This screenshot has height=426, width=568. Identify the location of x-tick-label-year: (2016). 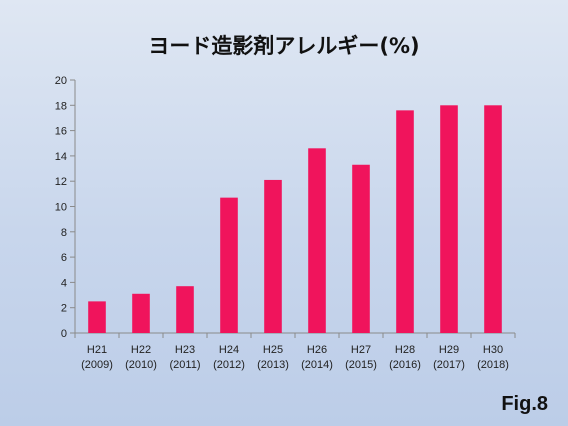
(405, 365).